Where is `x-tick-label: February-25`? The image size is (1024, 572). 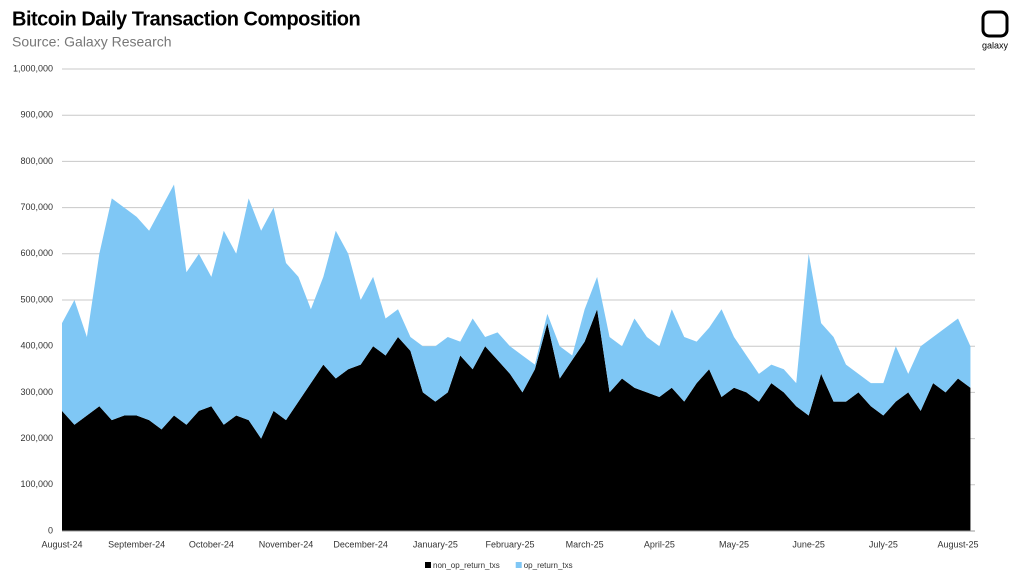
x-tick-label: February-25 is located at coordinates (509, 544).